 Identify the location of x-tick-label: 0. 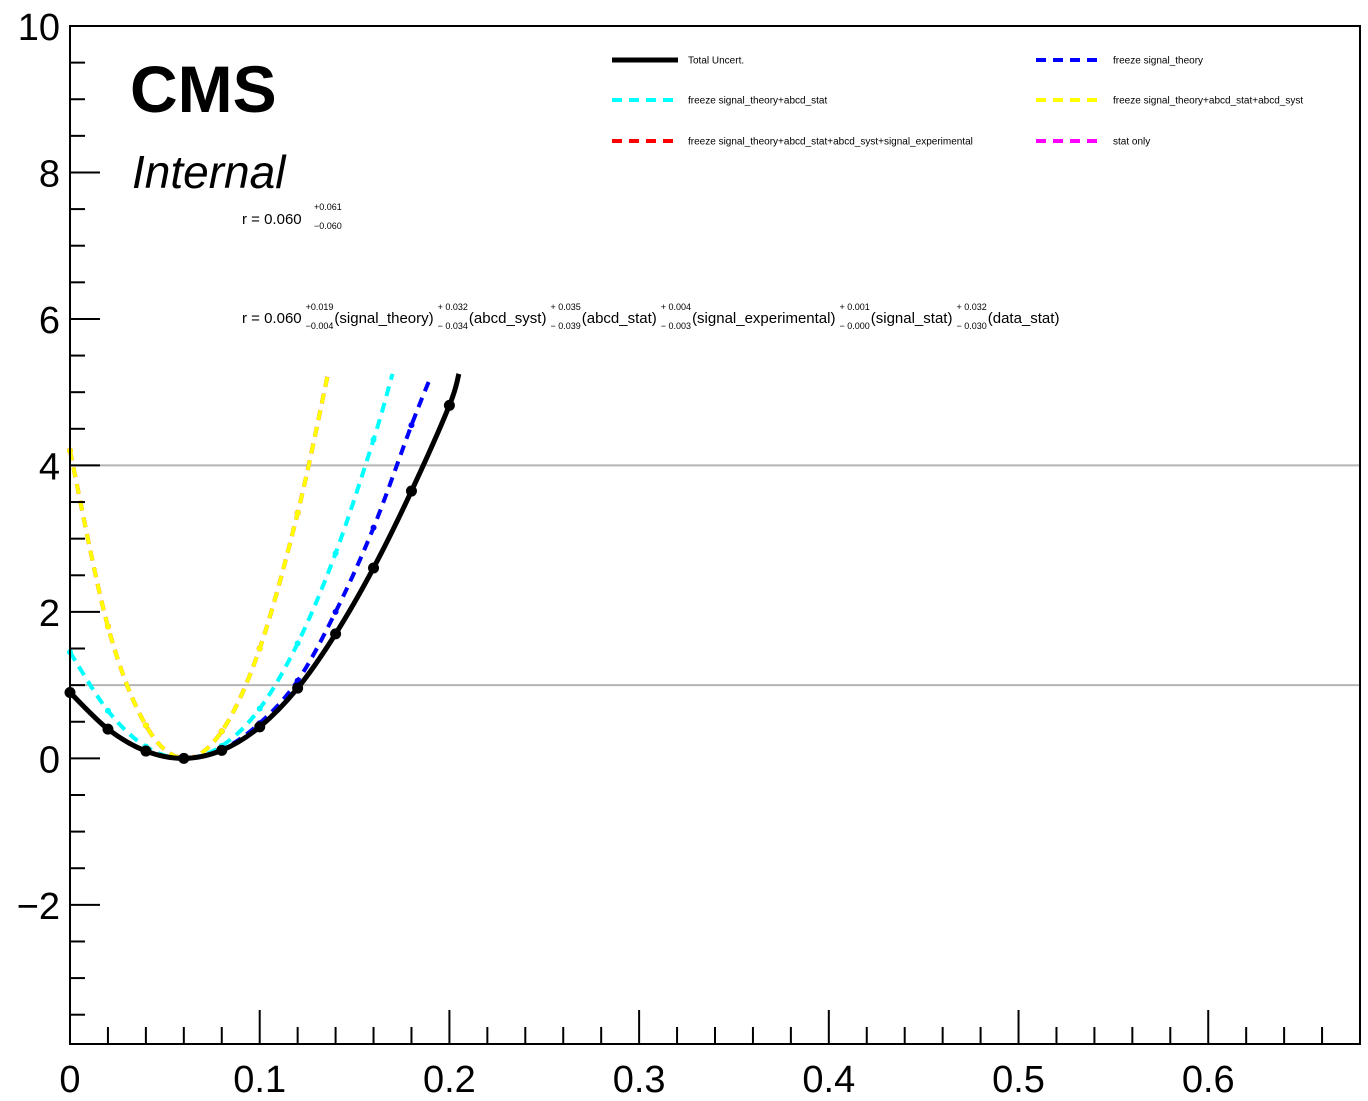
(69, 1080).